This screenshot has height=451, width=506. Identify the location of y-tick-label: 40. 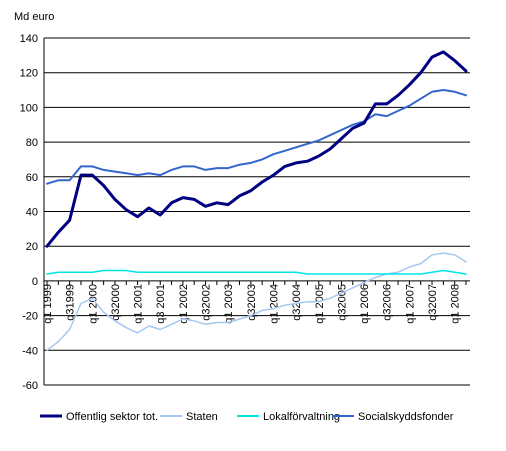
(32, 213).